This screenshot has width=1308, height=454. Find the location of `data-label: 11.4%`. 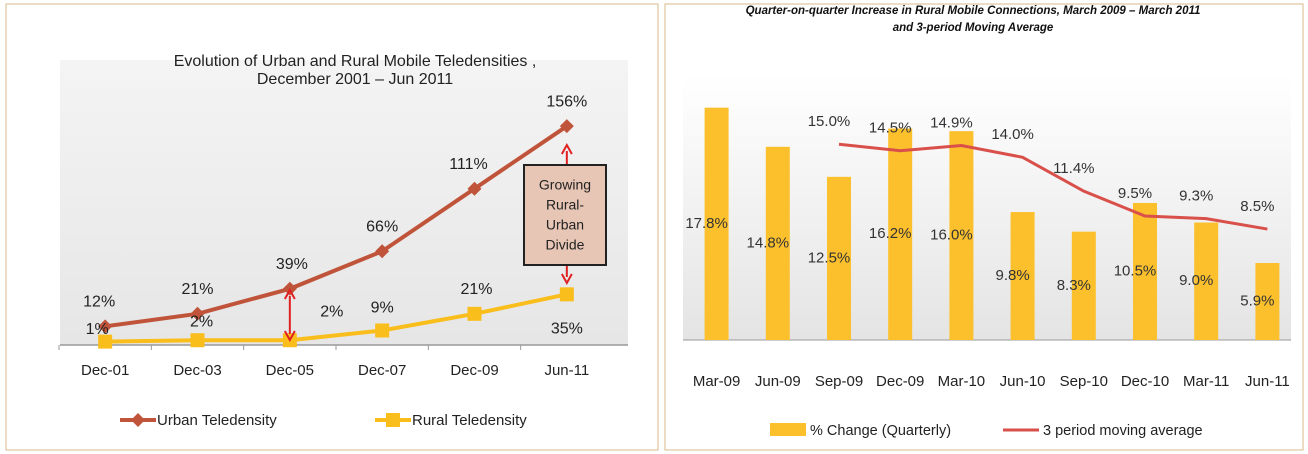

data-label: 11.4% is located at coordinates (1073, 168).